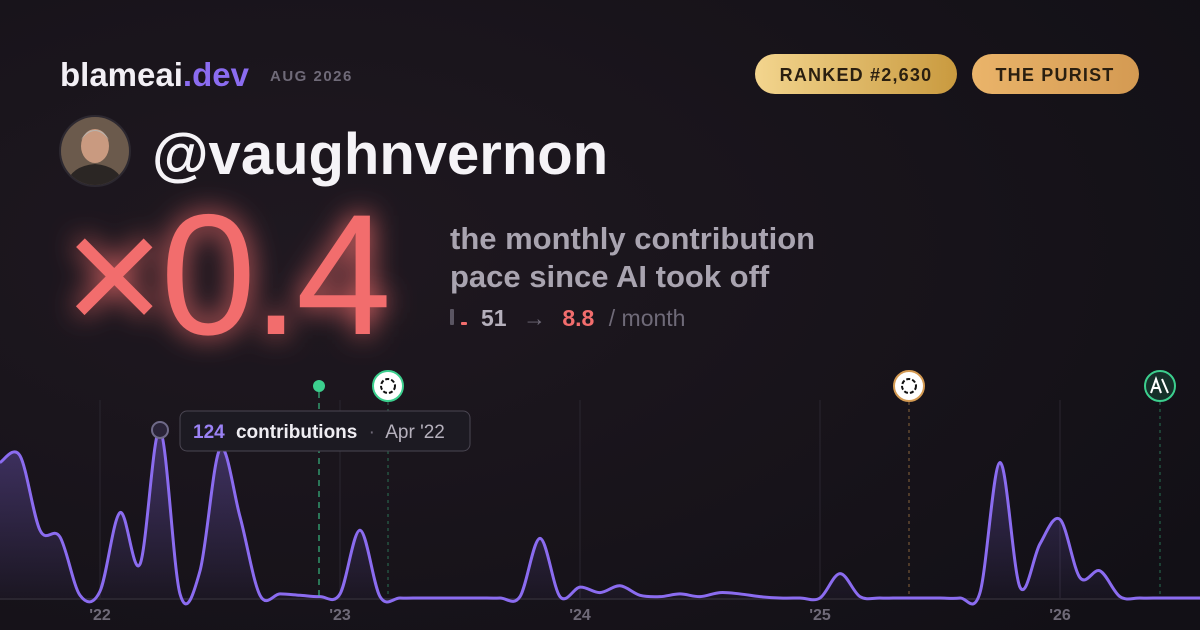 Image resolution: width=1200 pixels, height=630 pixels. What do you see at coordinates (415, 432) in the screenshot?
I see `tooltip-date: Apr '22` at bounding box center [415, 432].